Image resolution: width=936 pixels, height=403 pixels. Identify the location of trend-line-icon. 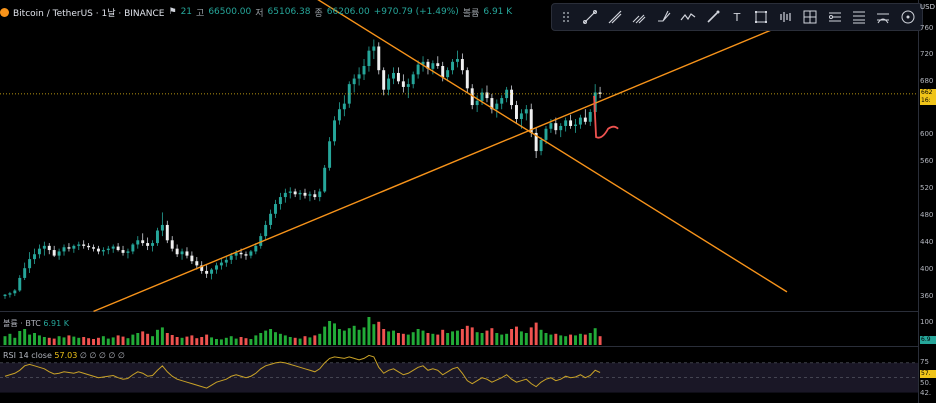
(590, 17).